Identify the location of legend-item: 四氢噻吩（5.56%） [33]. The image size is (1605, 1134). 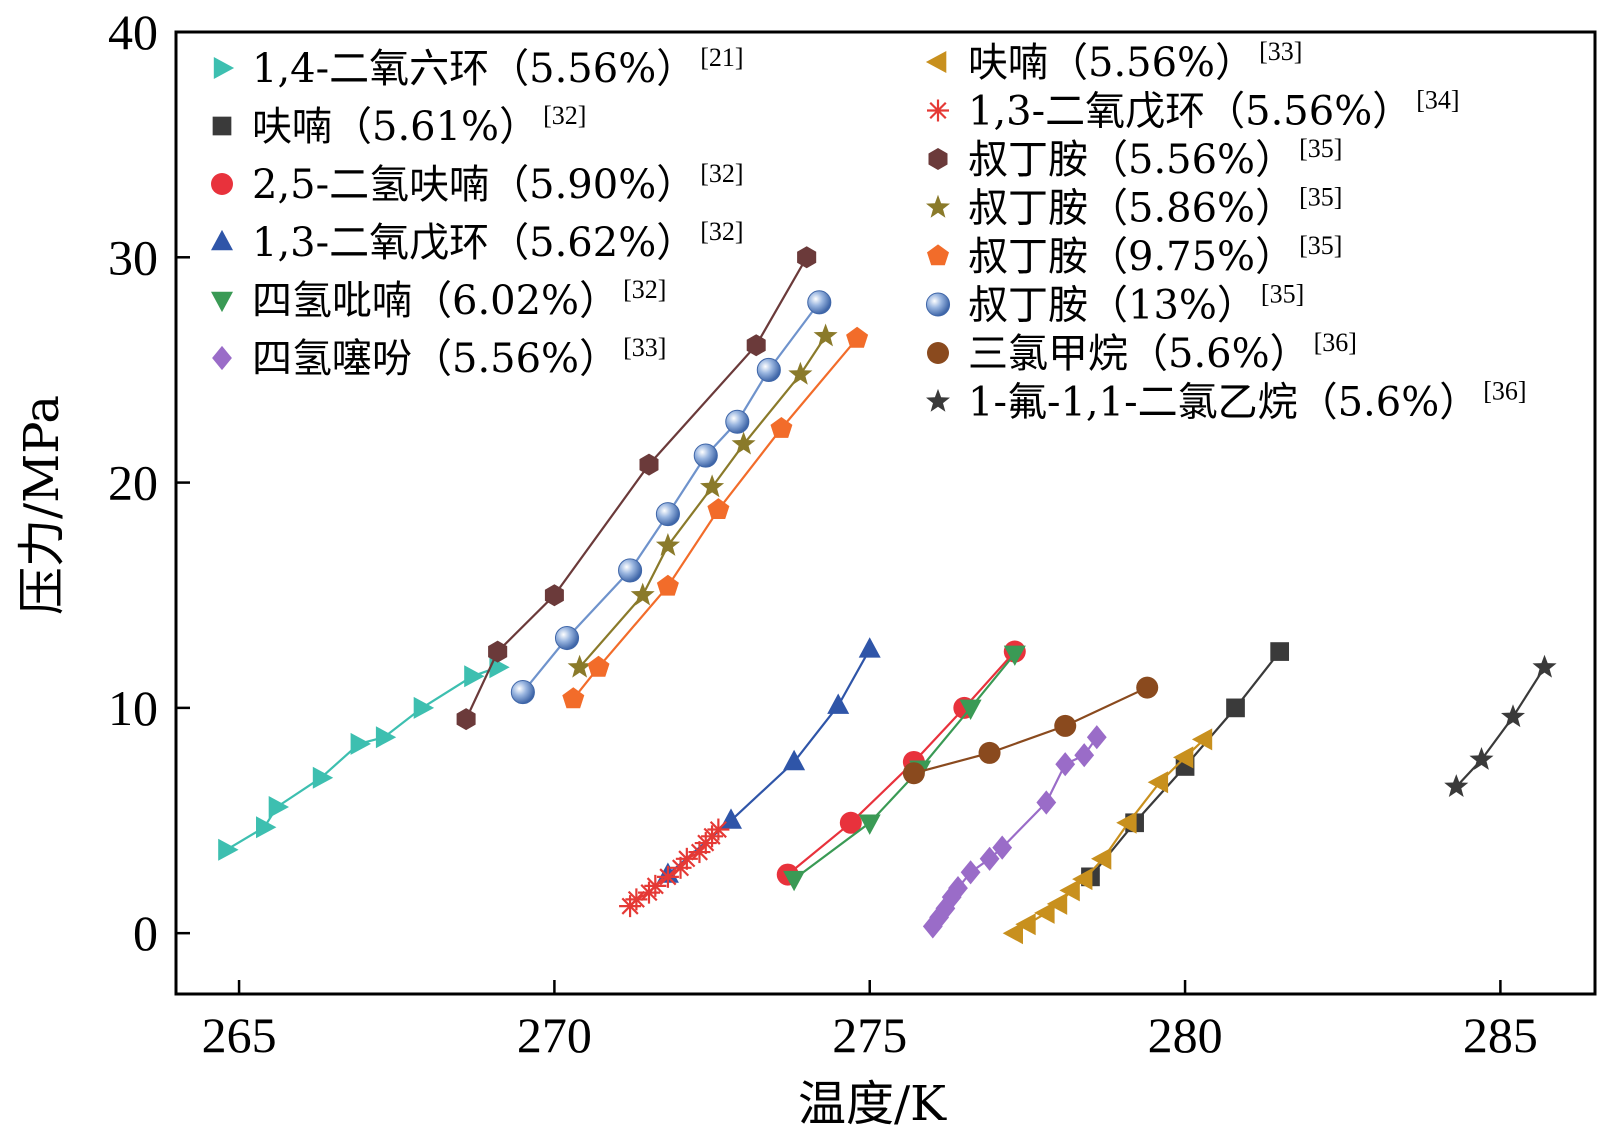
(439, 357).